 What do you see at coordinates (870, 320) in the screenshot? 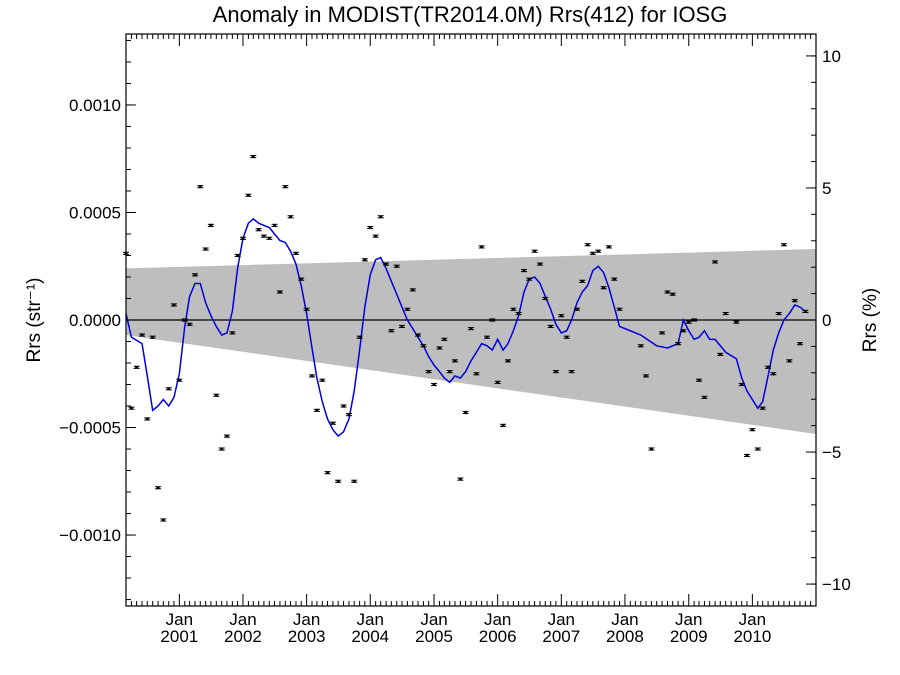
I see `y-axis-label-right: Rrs (%)` at bounding box center [870, 320].